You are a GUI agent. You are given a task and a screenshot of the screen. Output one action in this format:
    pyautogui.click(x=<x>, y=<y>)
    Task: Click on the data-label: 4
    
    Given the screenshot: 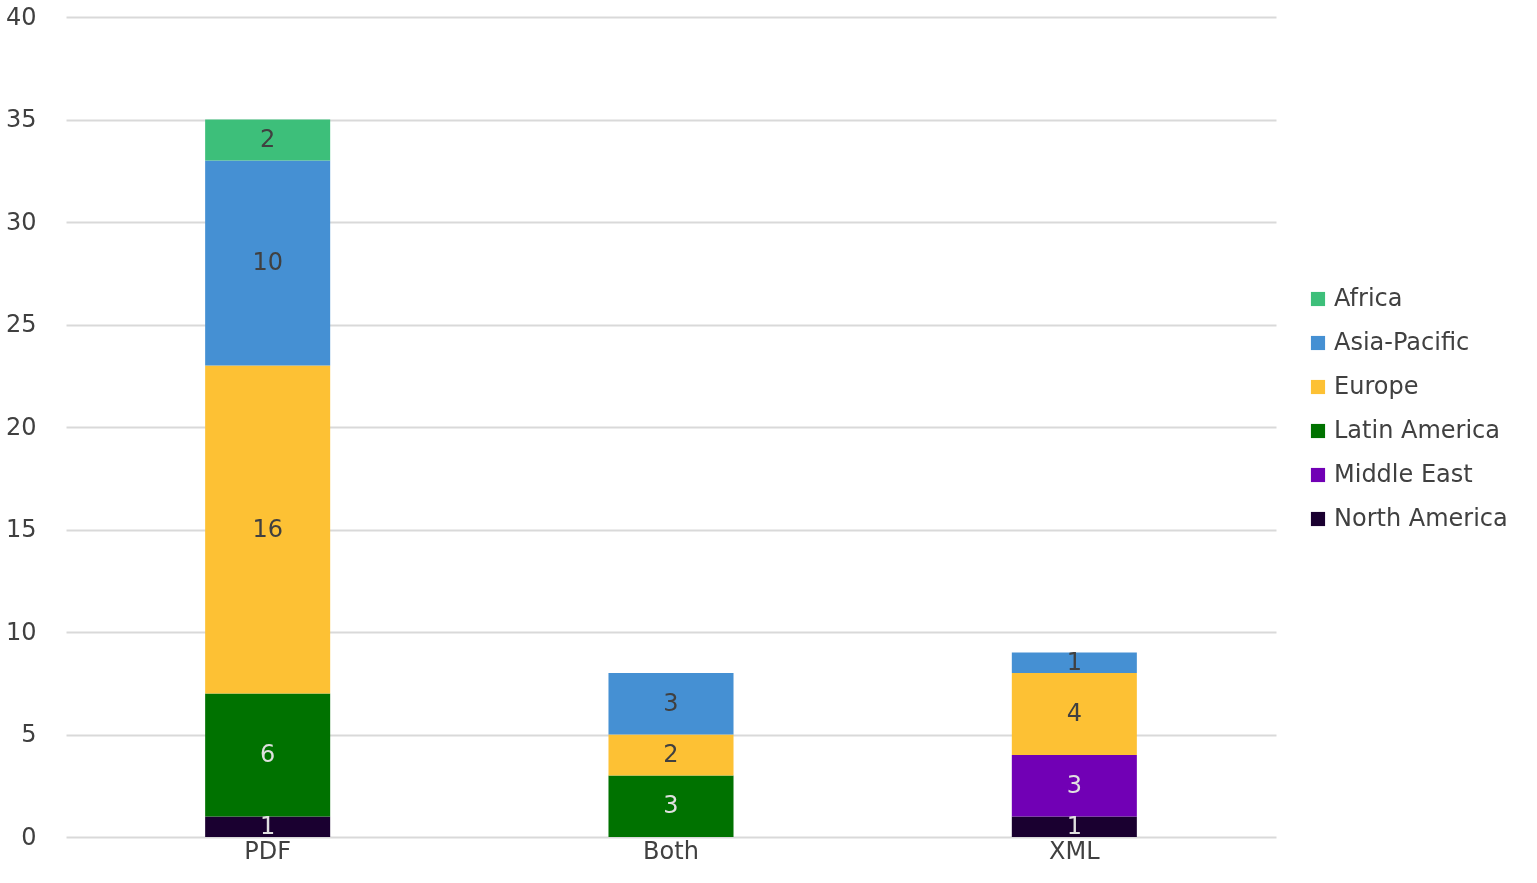 What is the action you would take?
    pyautogui.click(x=1074, y=713)
    